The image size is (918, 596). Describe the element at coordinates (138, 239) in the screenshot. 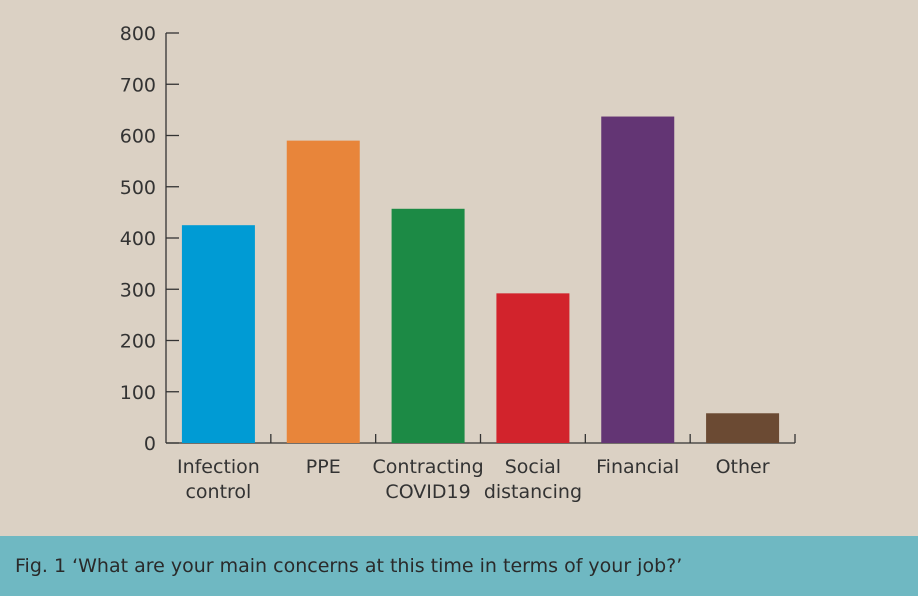

I see `y-tick-label: 400` at that location.